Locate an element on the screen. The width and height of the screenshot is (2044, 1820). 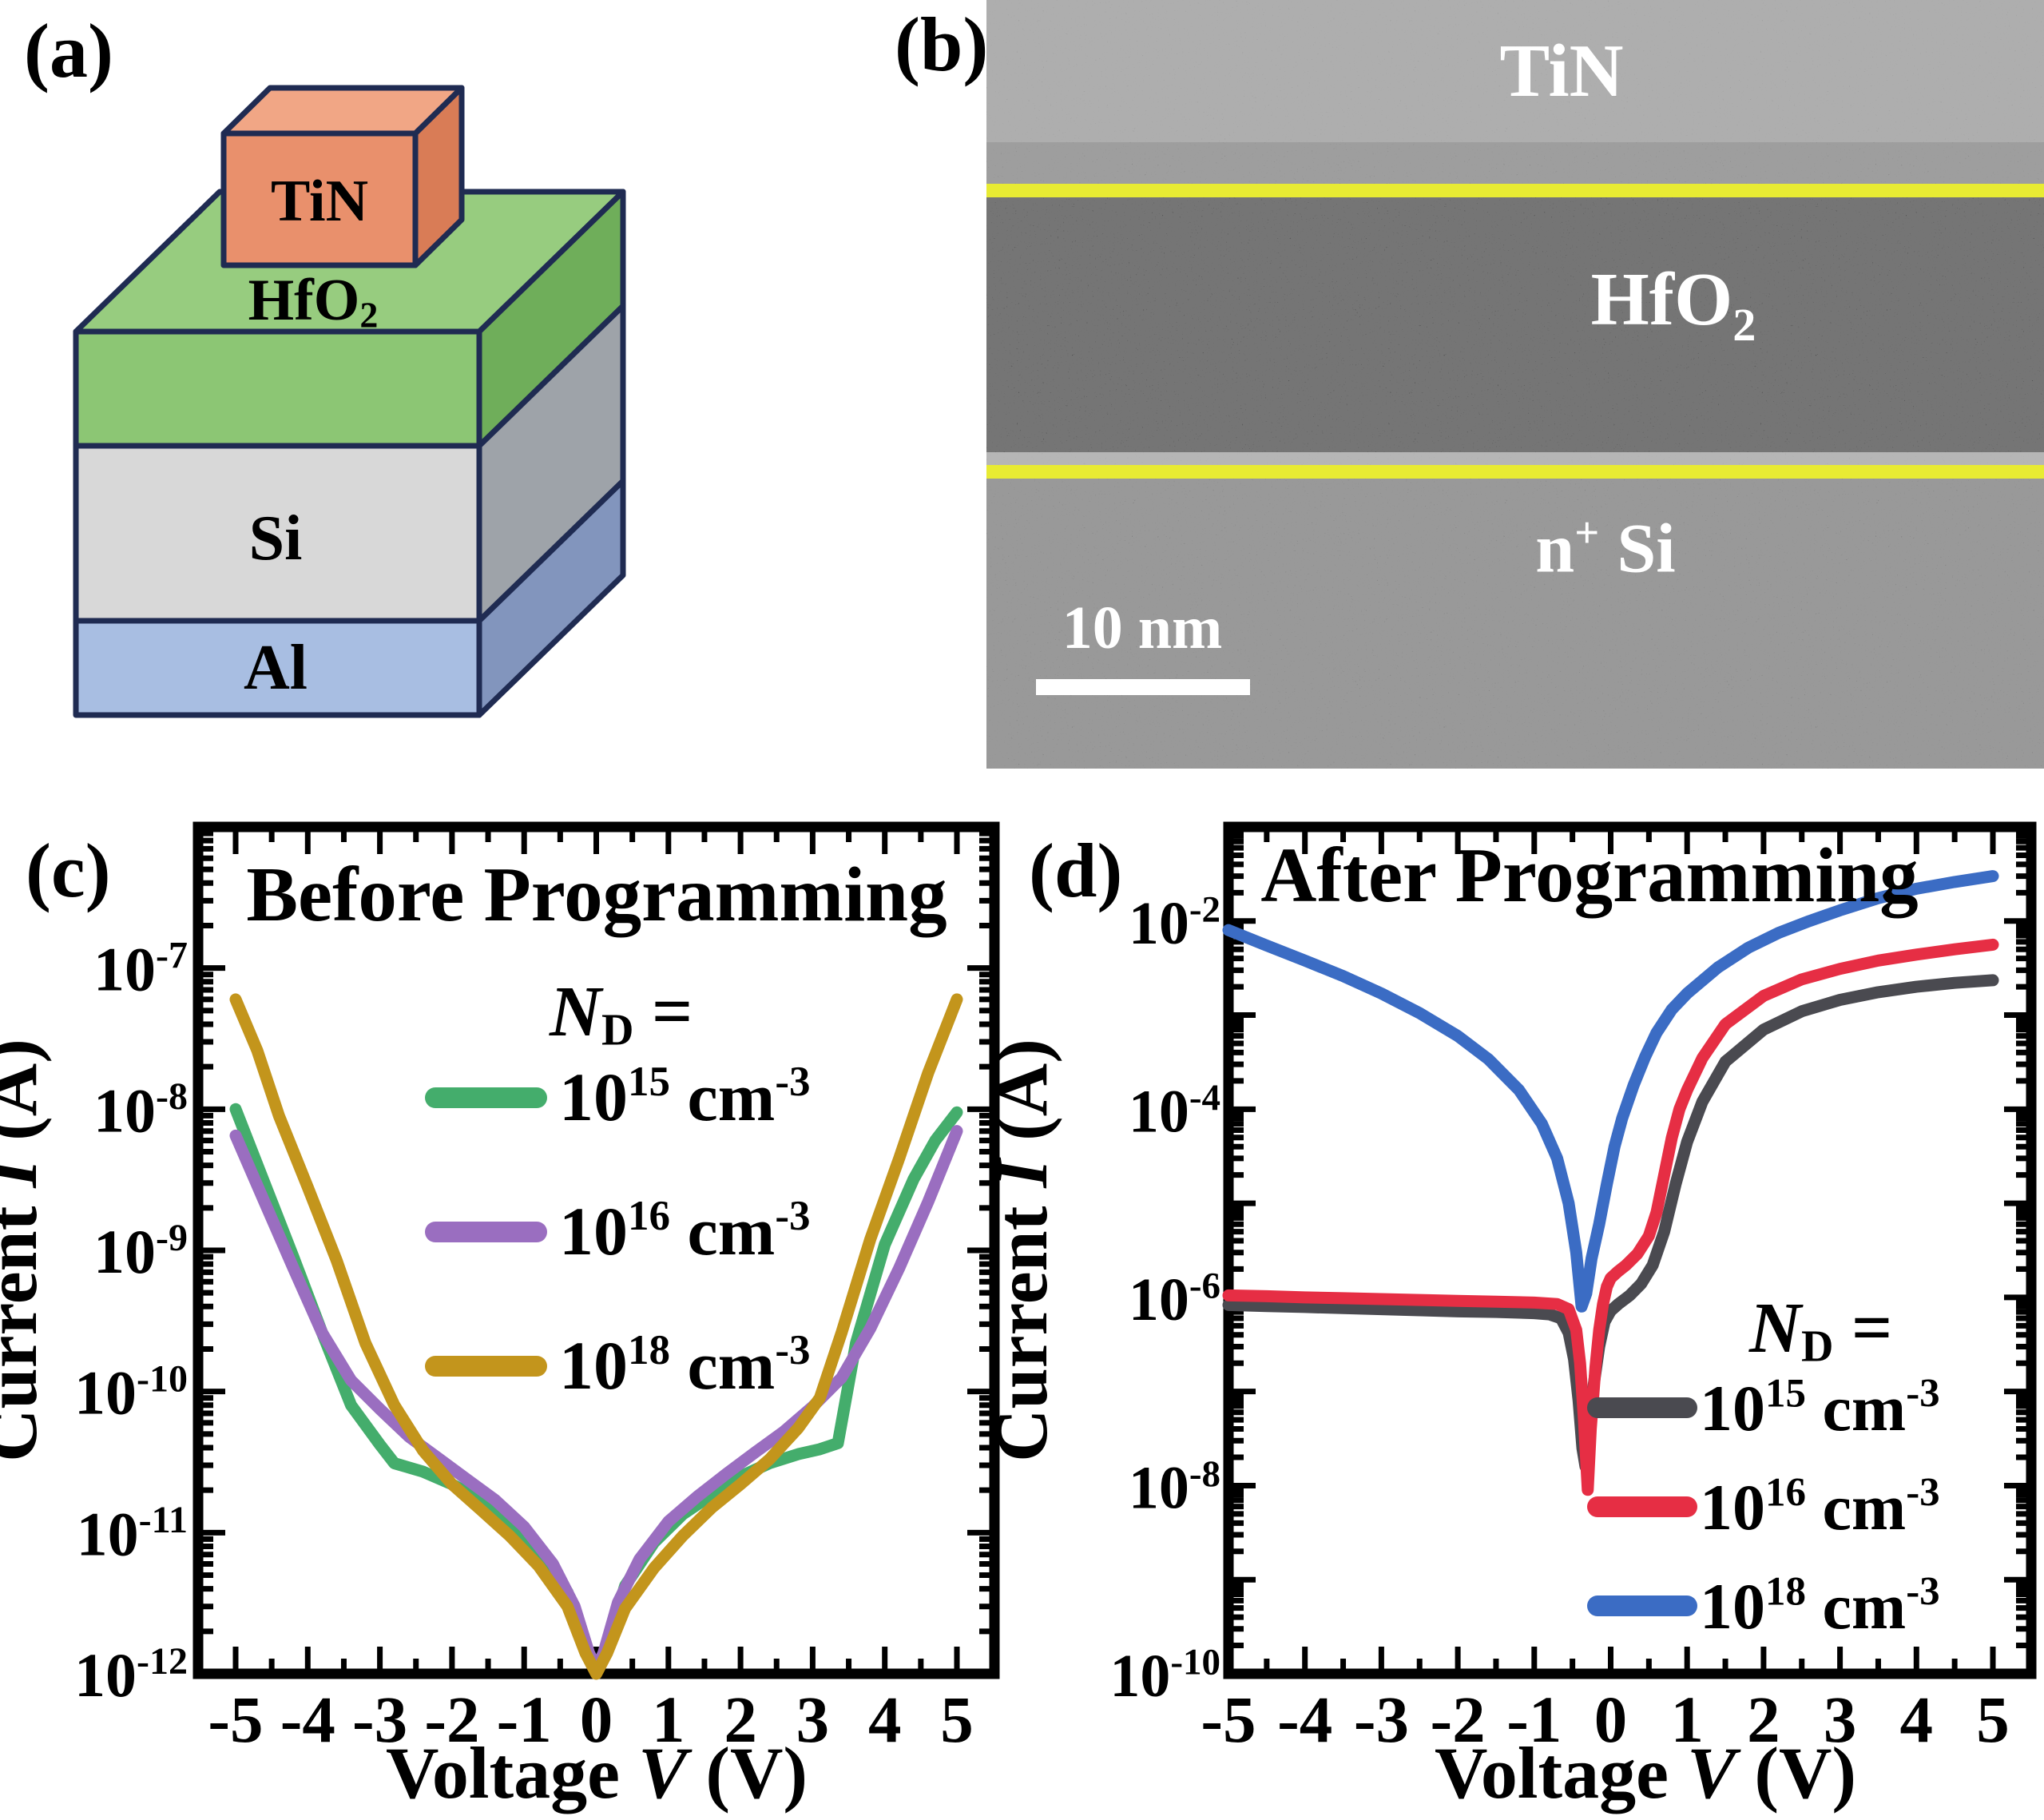
rich-text-segment: -2 is located at coordinates (1204, 909).